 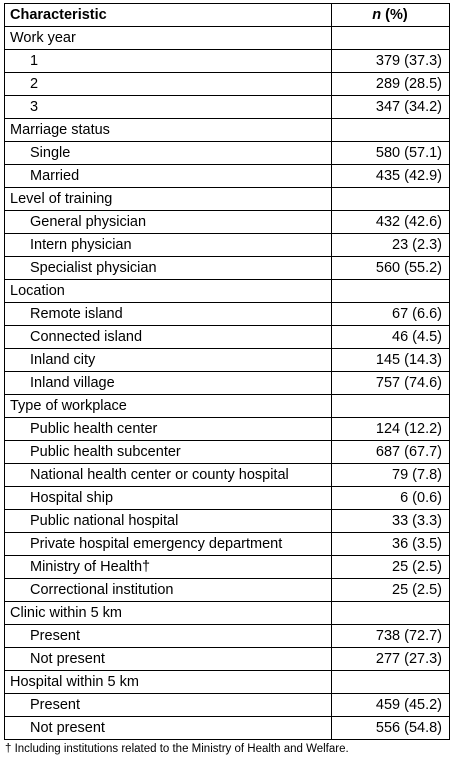 I want to click on row-value: 560 (55.2), so click(x=390, y=268).